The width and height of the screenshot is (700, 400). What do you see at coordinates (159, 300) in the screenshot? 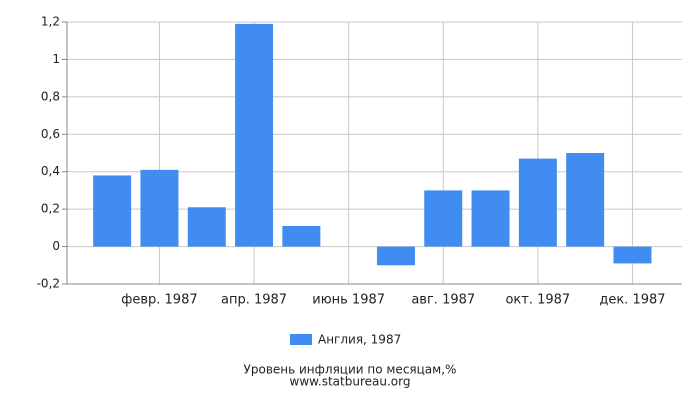
I see `x-tick-label: февр. 1987` at bounding box center [159, 300].